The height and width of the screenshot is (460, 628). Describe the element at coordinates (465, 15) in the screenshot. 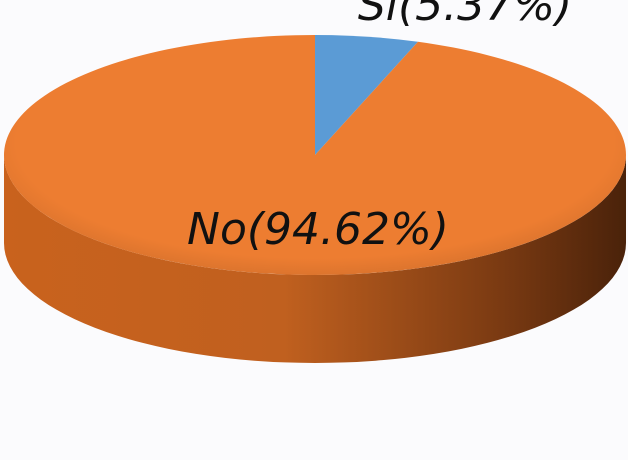

I see `data-label: Sí(5.37%)` at that location.